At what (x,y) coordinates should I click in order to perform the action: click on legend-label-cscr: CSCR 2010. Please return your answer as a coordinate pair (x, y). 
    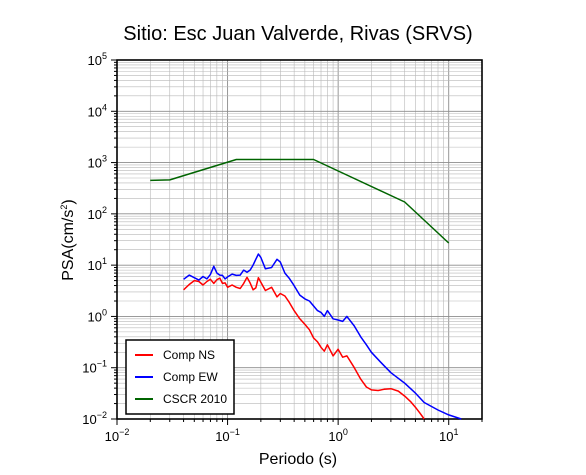
    Looking at the image, I should click on (195, 399).